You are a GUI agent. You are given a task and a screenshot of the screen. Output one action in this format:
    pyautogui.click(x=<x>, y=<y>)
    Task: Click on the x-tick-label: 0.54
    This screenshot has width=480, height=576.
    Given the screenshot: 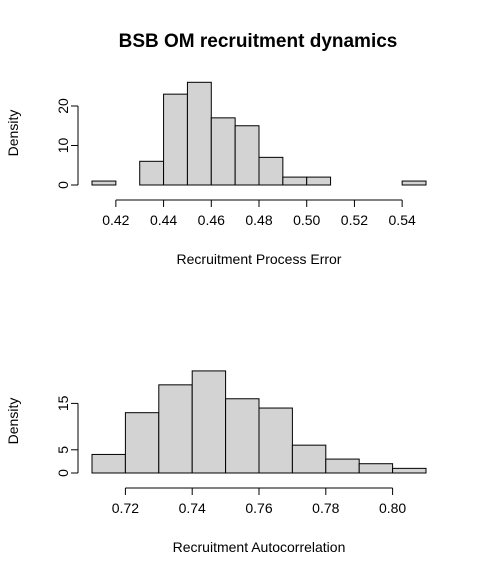 What is the action you would take?
    pyautogui.click(x=402, y=220)
    